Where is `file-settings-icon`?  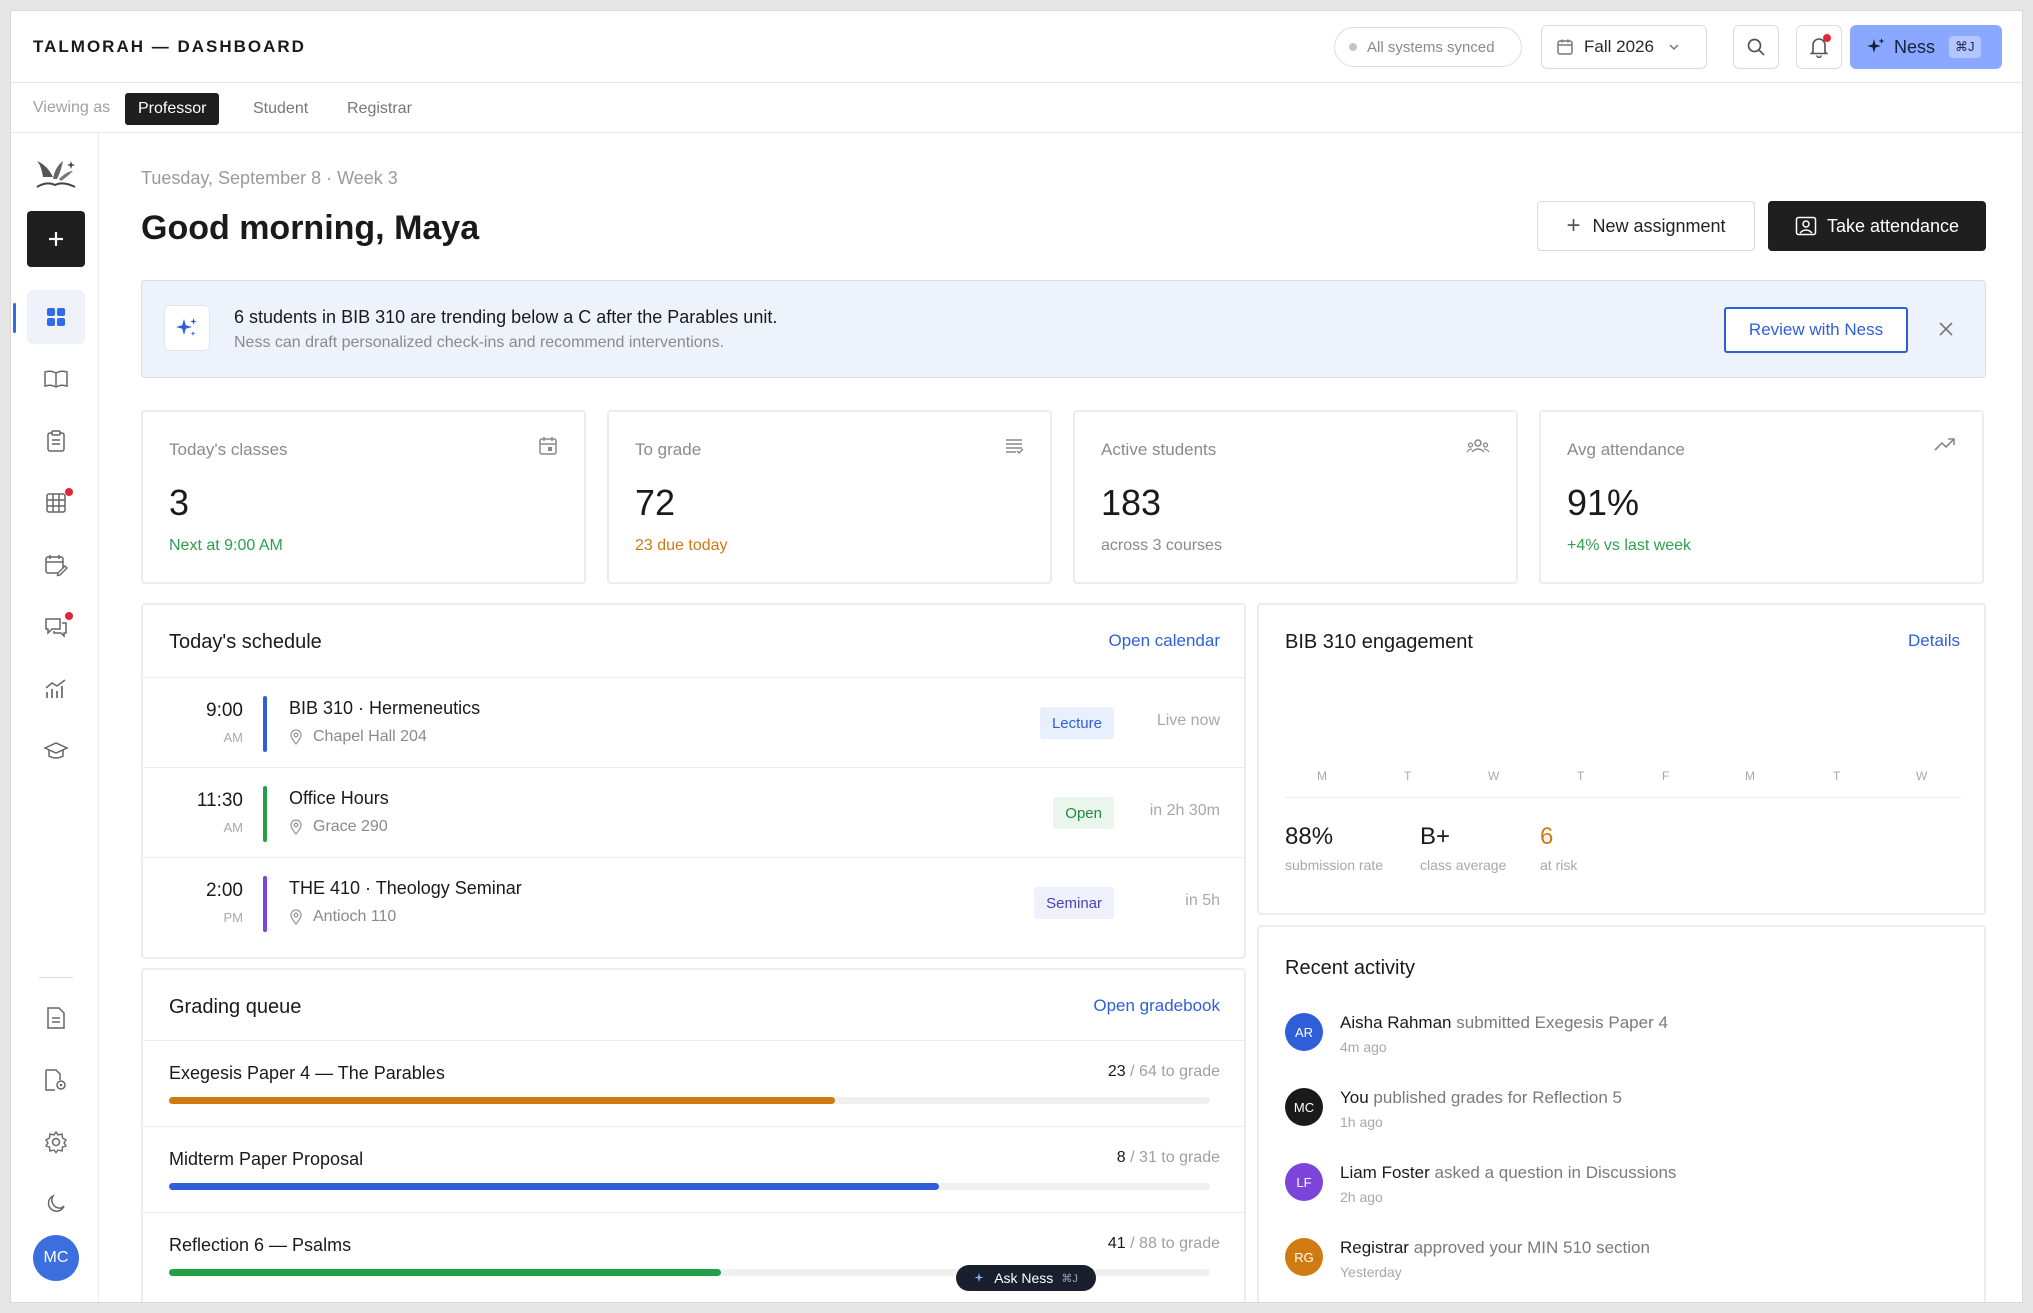
file-settings-icon is located at coordinates (55, 1080).